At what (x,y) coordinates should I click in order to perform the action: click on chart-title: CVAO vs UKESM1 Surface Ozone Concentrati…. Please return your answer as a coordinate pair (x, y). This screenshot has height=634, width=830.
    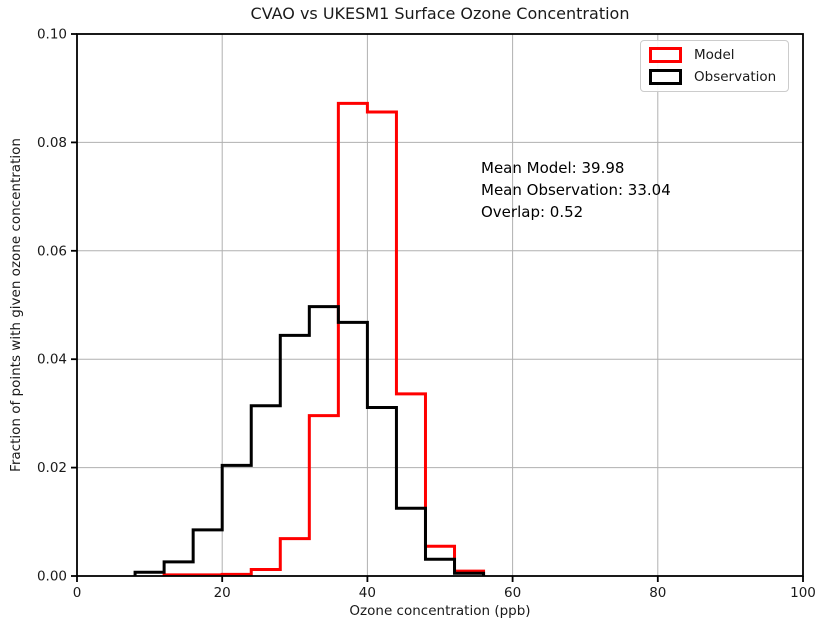
    Looking at the image, I should click on (440, 13).